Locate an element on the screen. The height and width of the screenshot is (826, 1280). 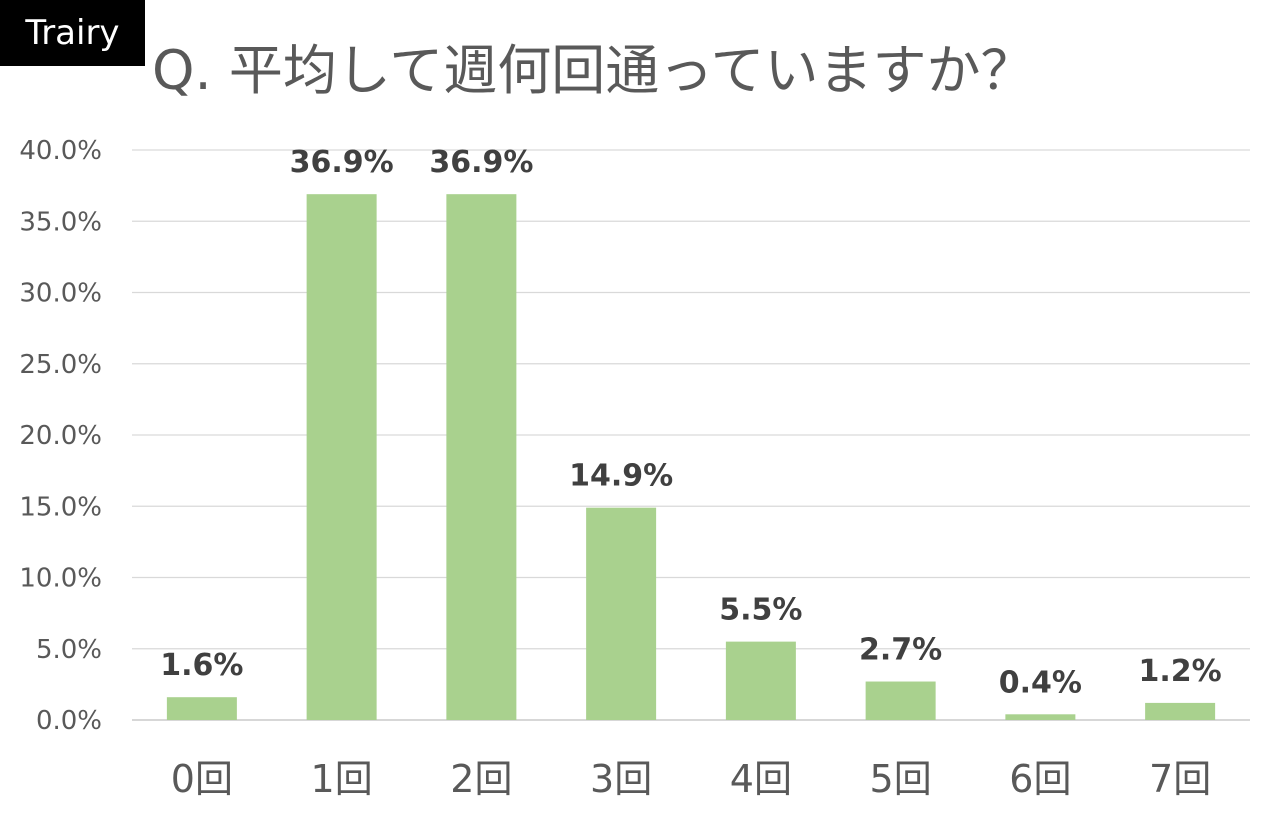
y-tick-label: 20.0% is located at coordinates (60, 436).